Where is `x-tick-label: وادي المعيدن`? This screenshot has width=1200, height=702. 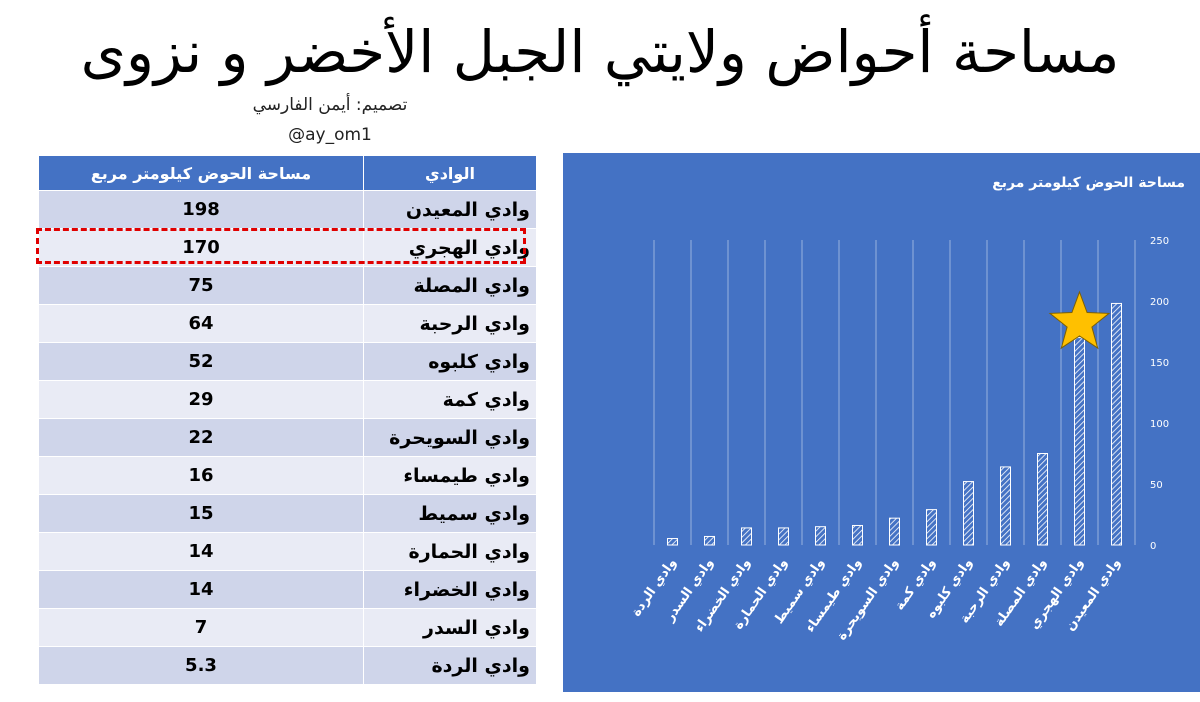
x-tick-label: وادي المعيدن is located at coordinates (1093, 595).